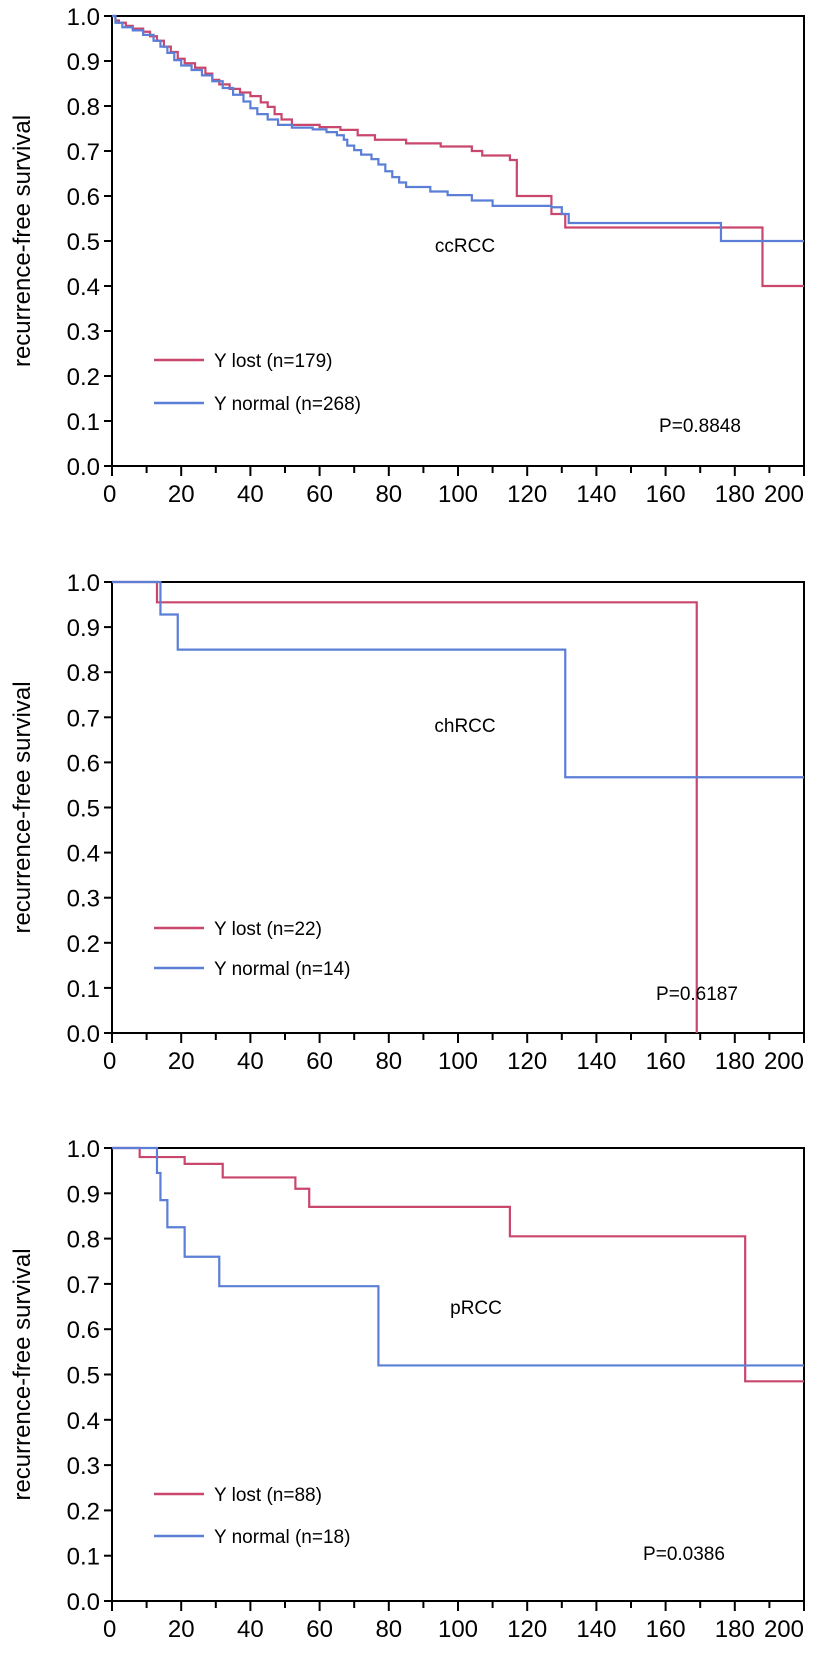 Image resolution: width=830 pixels, height=1653 pixels. What do you see at coordinates (476, 1308) in the screenshot?
I see `subtype-annotation: pRCC` at bounding box center [476, 1308].